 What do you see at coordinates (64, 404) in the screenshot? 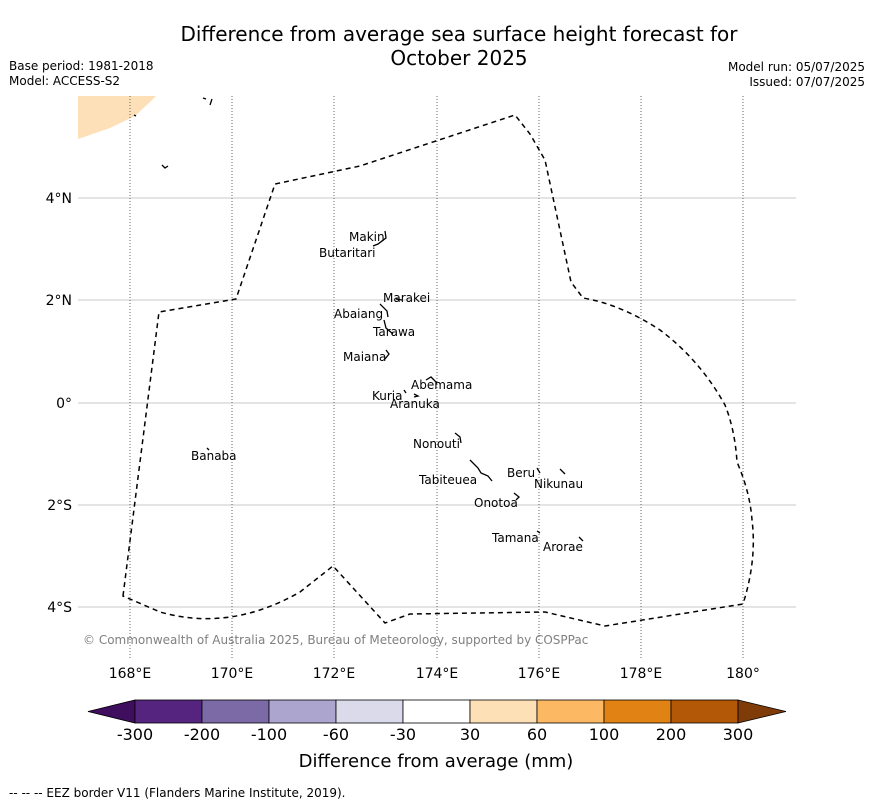
I see `lat-label-0: 0°` at bounding box center [64, 404].